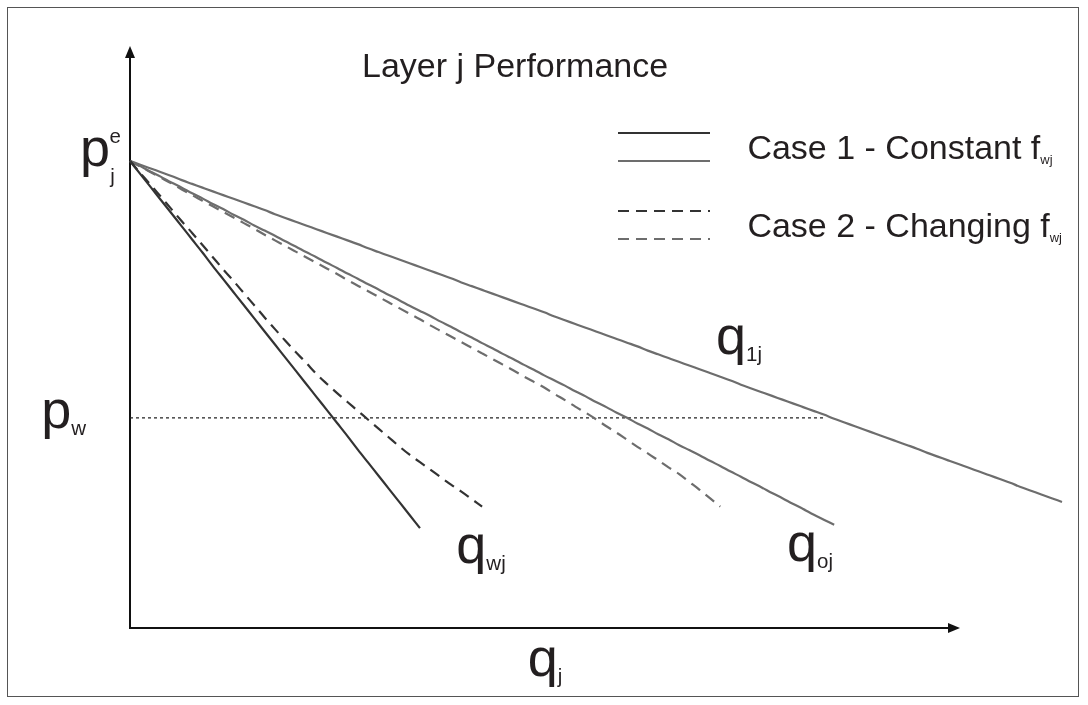 The width and height of the screenshot is (1088, 705). What do you see at coordinates (739, 335) in the screenshot?
I see `annotation: q$_{1j}$` at bounding box center [739, 335].